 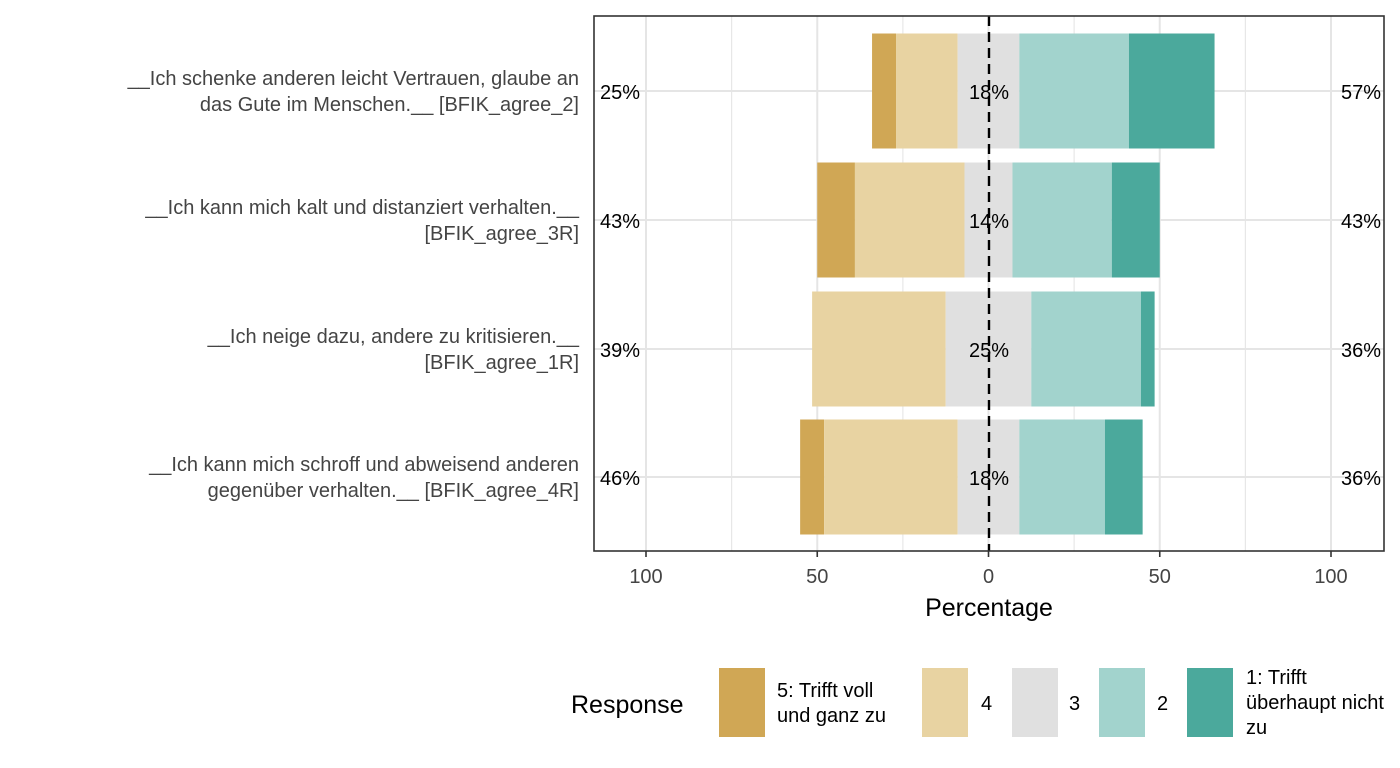 I want to click on legend-label: 5: Trifft voll, so click(x=825, y=691).